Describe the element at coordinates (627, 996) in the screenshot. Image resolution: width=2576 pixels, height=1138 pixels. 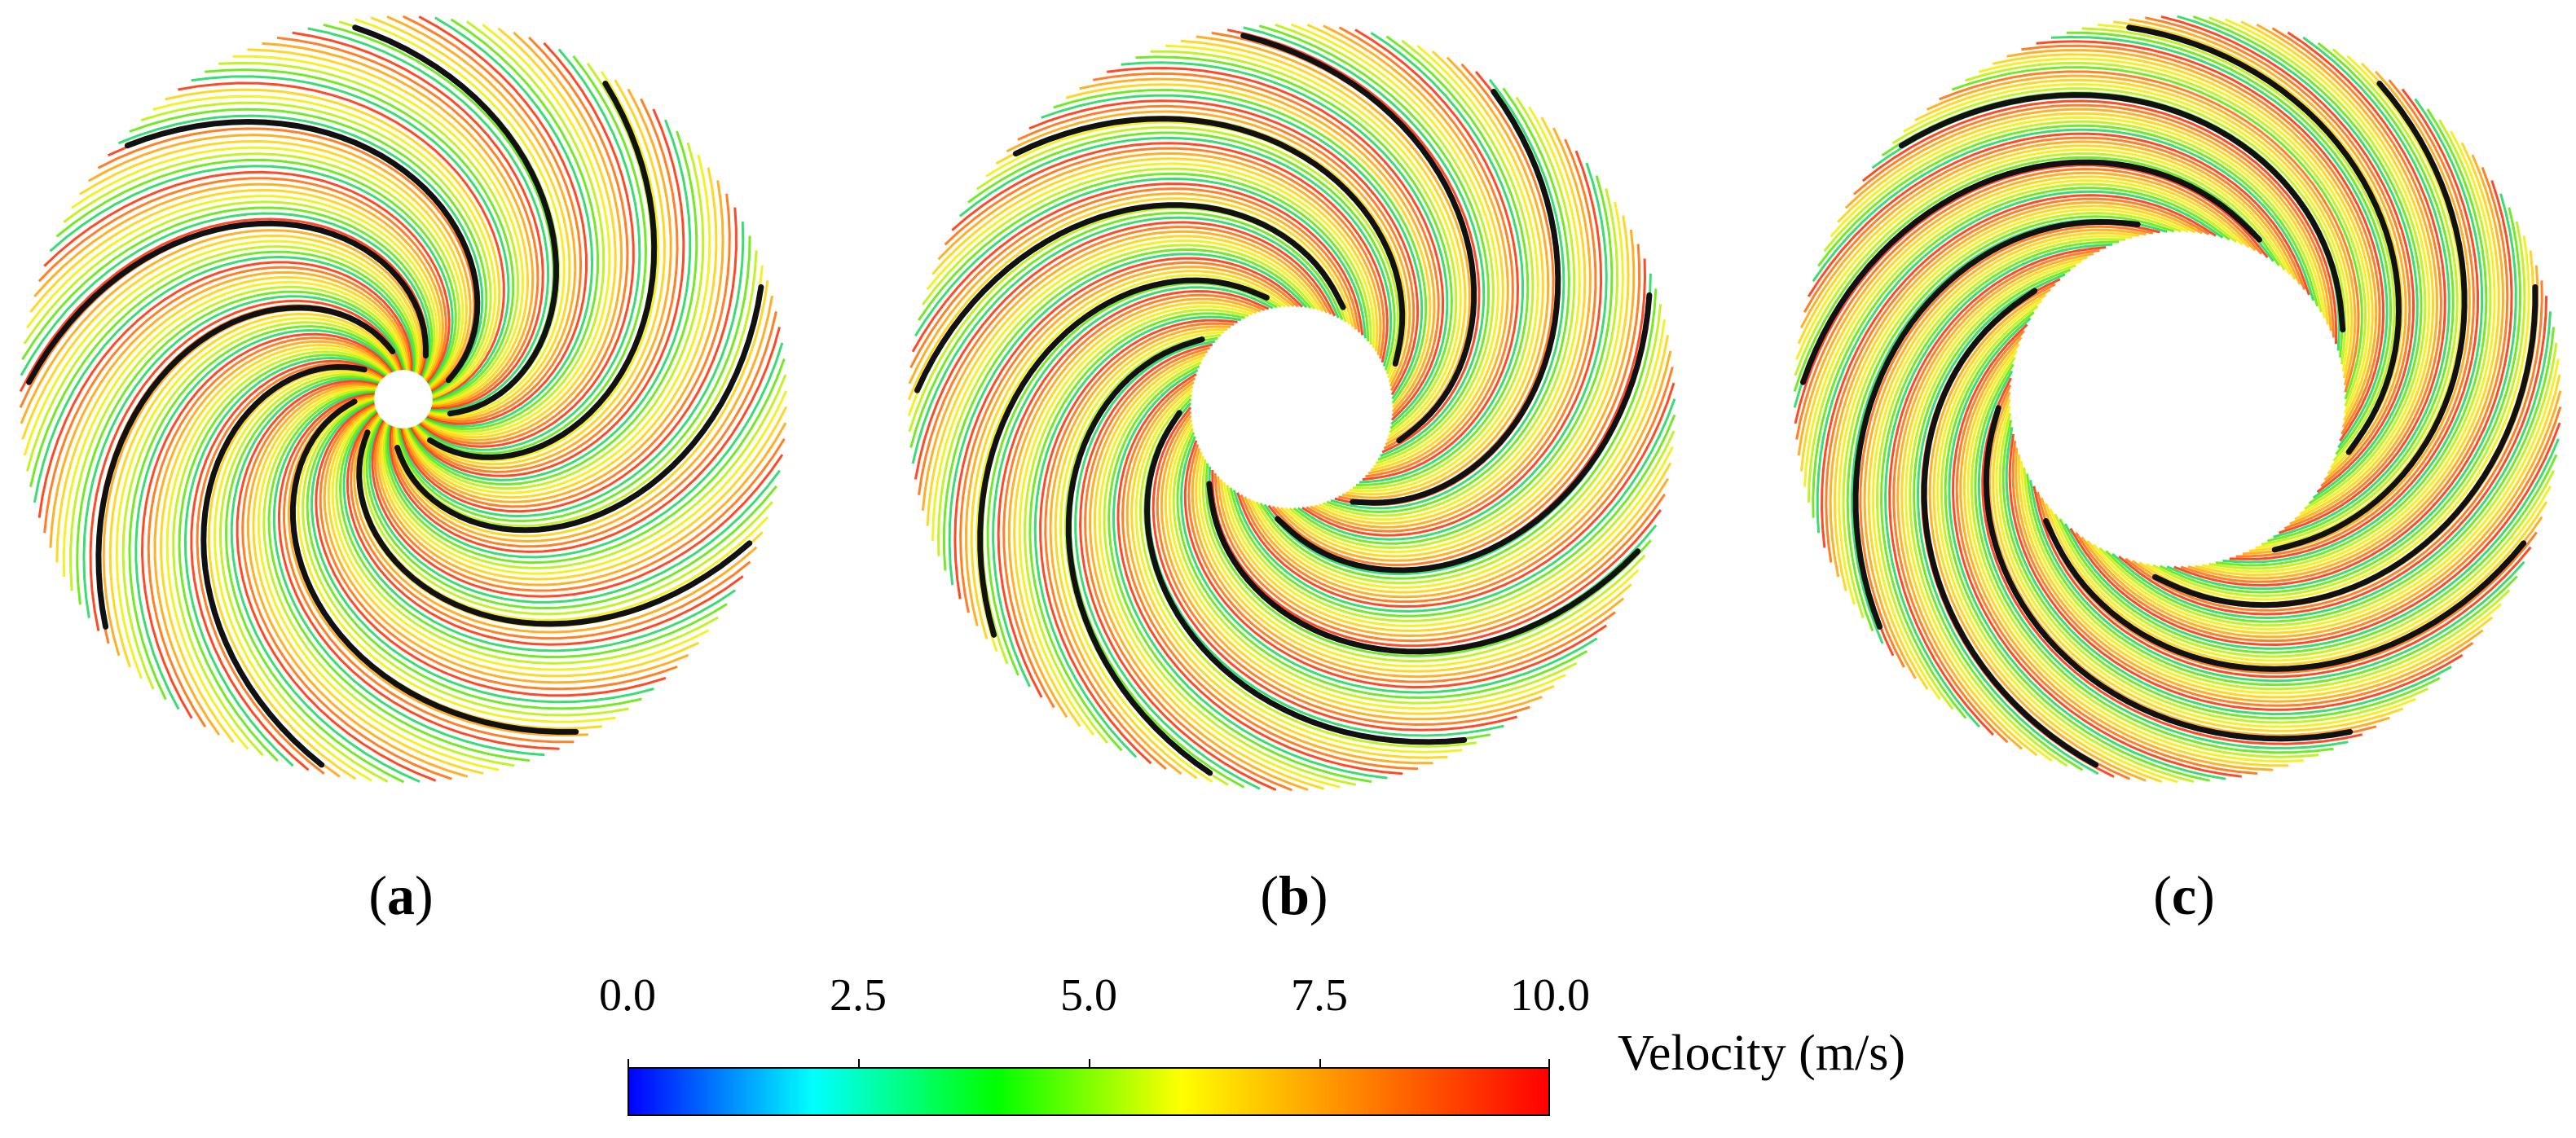
I see `colorbar-tick-label: 0.0` at that location.